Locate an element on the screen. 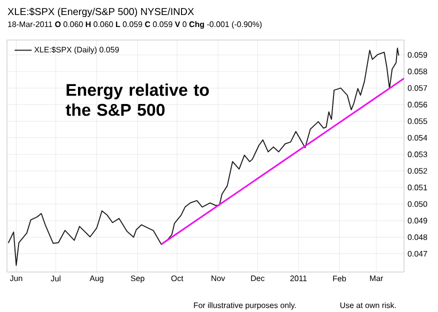  annotation: Energy relative to the S&P 500 is located at coordinates (137, 100).